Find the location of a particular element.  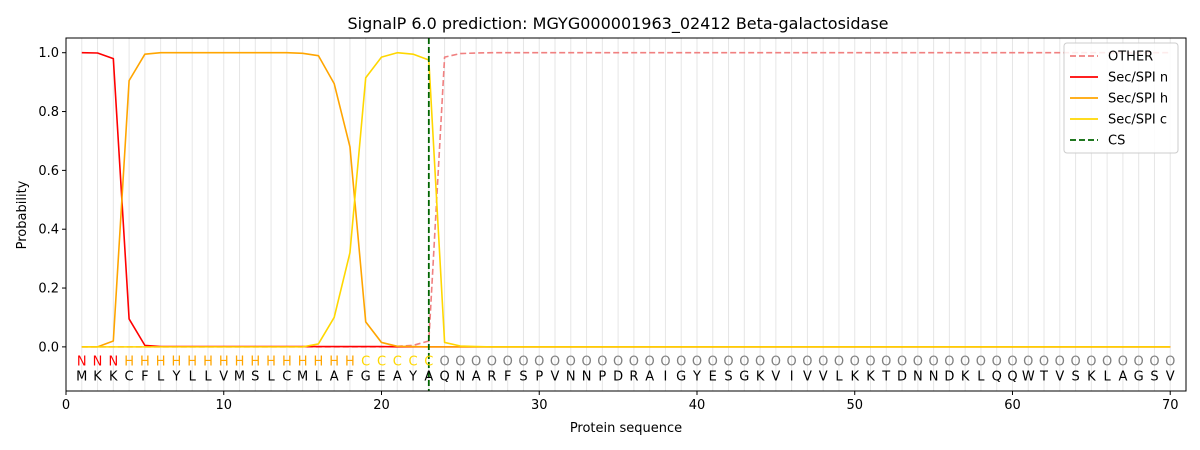

x-tick-label-20: 20 is located at coordinates (381, 405).